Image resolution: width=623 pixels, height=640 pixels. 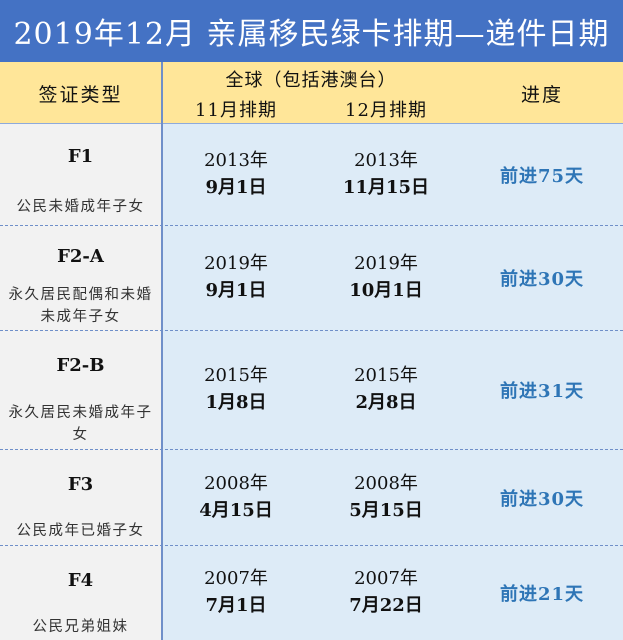 What do you see at coordinates (236, 578) in the screenshot?
I see `nov-year: 2007年` at bounding box center [236, 578].